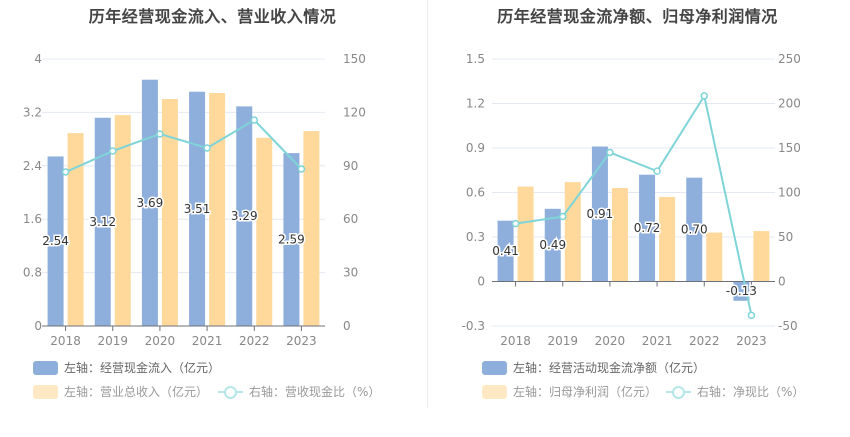 The width and height of the screenshot is (850, 437). I want to click on y-axis-left-tick-label: 1.5, so click(475, 59).